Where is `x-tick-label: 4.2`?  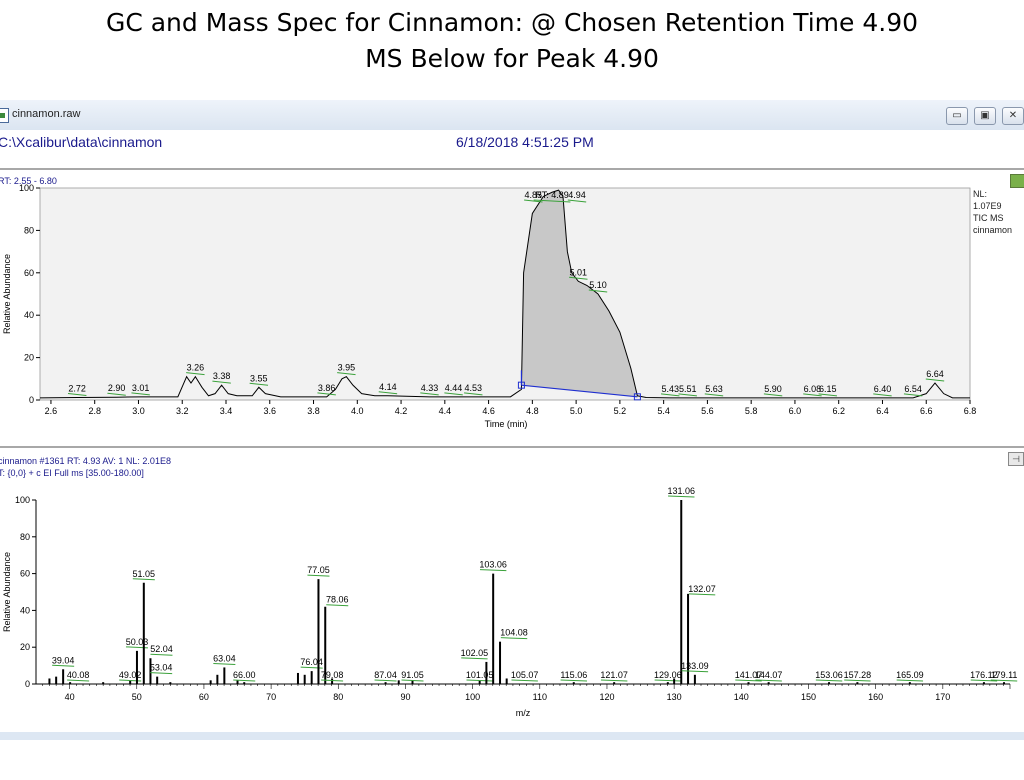 x-tick-label: 4.2 is located at coordinates (401, 411).